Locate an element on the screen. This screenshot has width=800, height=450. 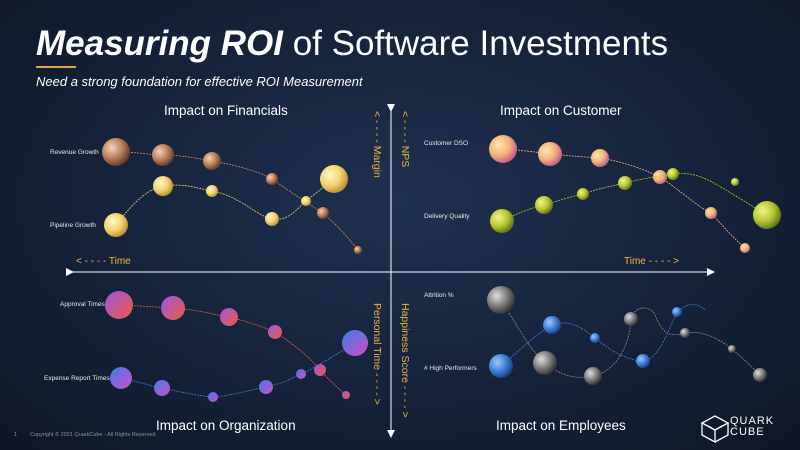
series-label-delivery-quality: Delivery Quality is located at coordinates (447, 216).